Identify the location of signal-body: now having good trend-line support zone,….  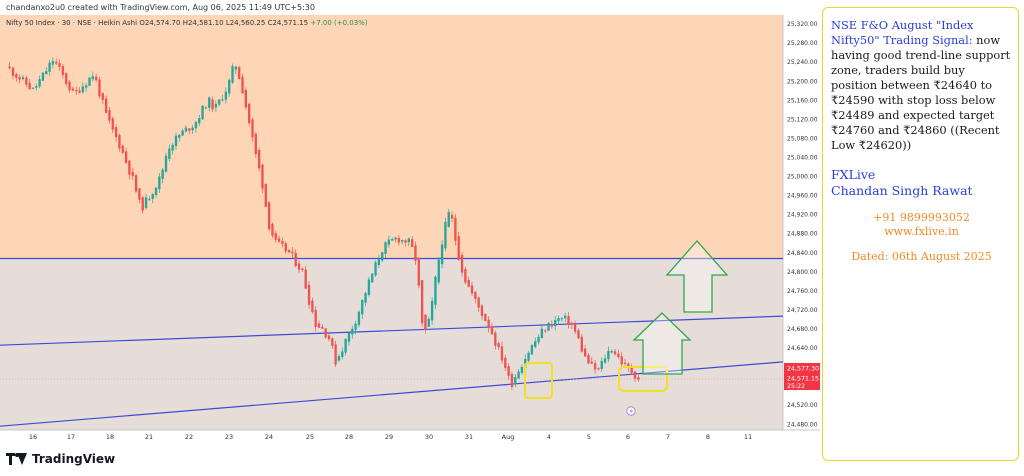
(921, 92).